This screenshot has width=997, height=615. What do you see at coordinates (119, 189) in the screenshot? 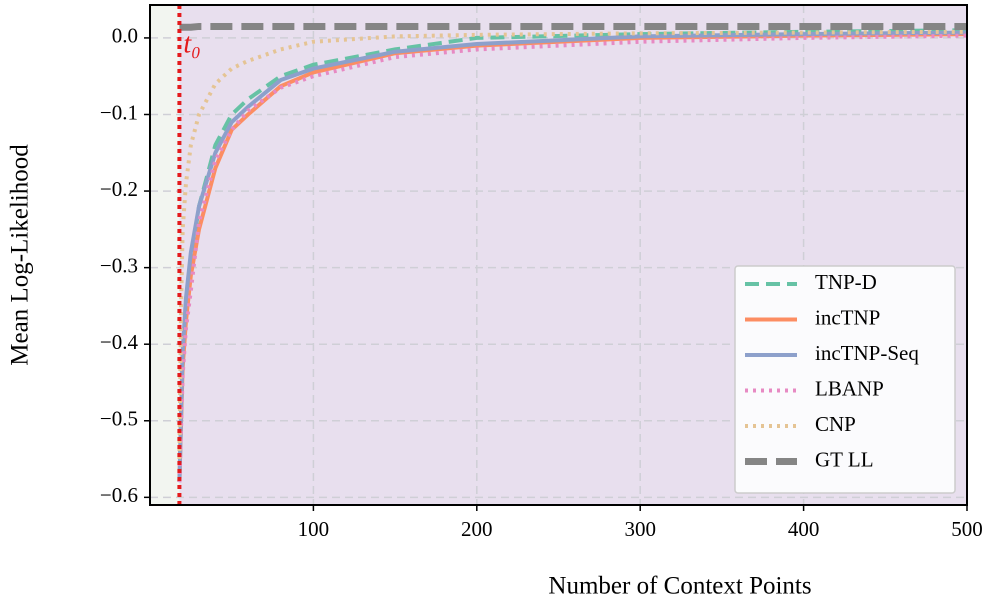
I see `y-tick-label: −0.2` at bounding box center [119, 189].